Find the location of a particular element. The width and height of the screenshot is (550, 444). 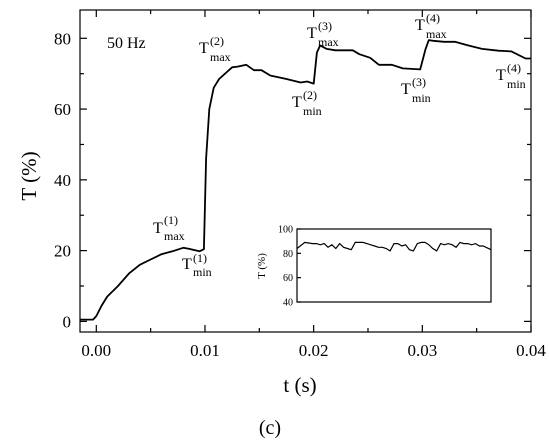

y-axis-label: T (%) is located at coordinates (29, 175).